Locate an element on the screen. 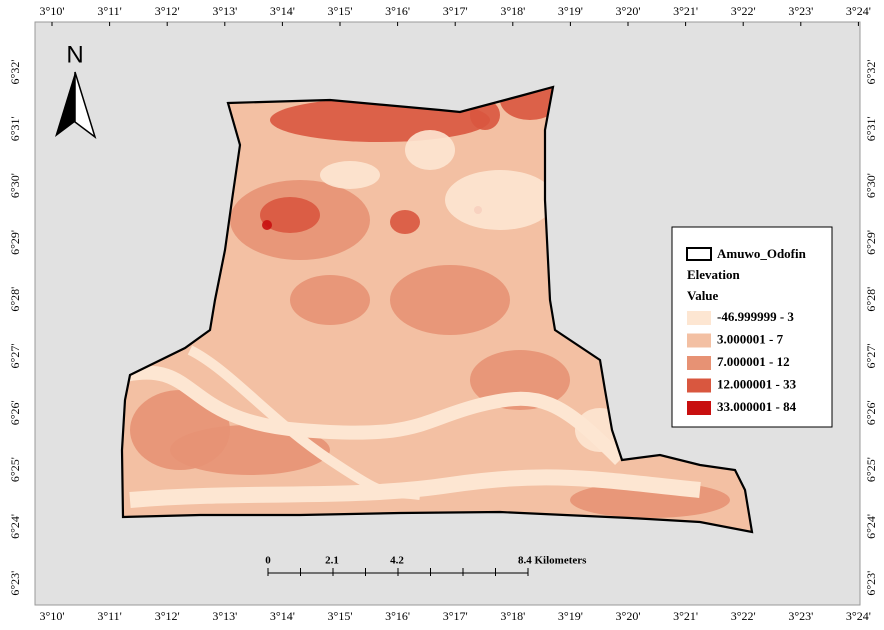  lon-label-bottom: 3°17' is located at coordinates (455, 616).